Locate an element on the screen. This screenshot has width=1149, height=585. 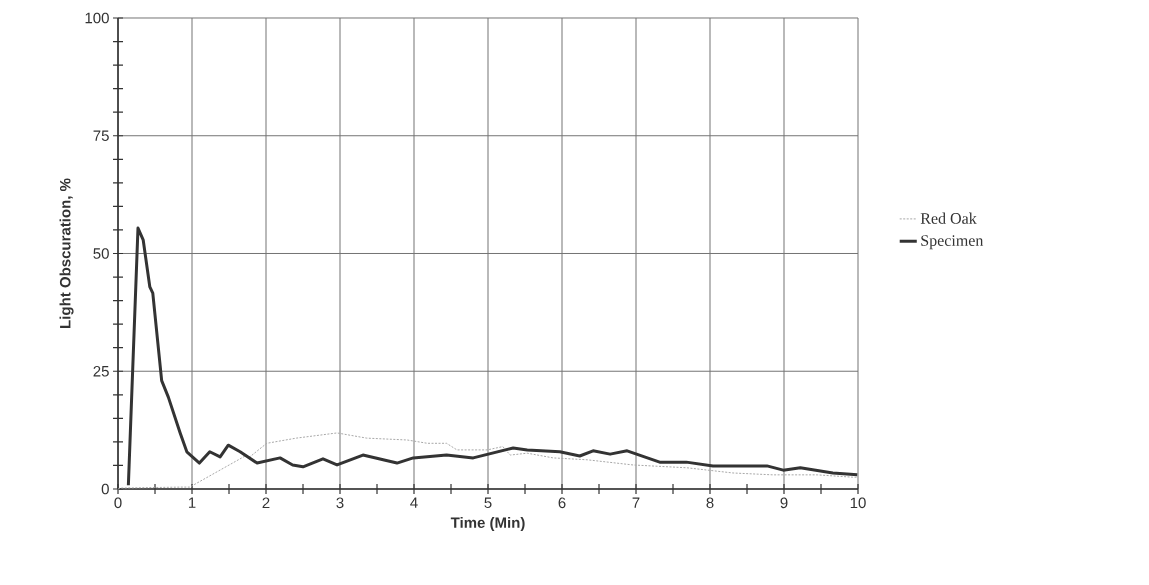
y-tick-label: 75 is located at coordinates (101, 135).